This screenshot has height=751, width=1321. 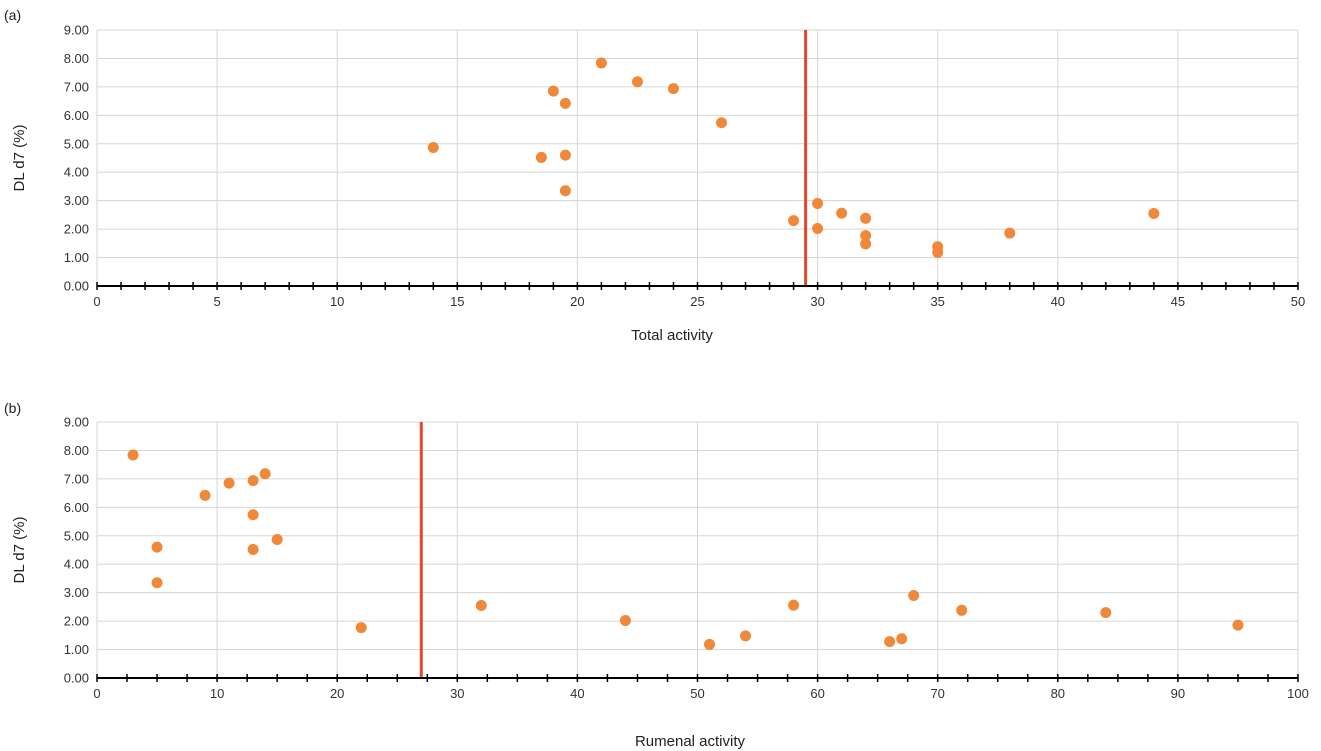 I want to click on panel-a-y-tick-label: 0.00, so click(x=76, y=286).